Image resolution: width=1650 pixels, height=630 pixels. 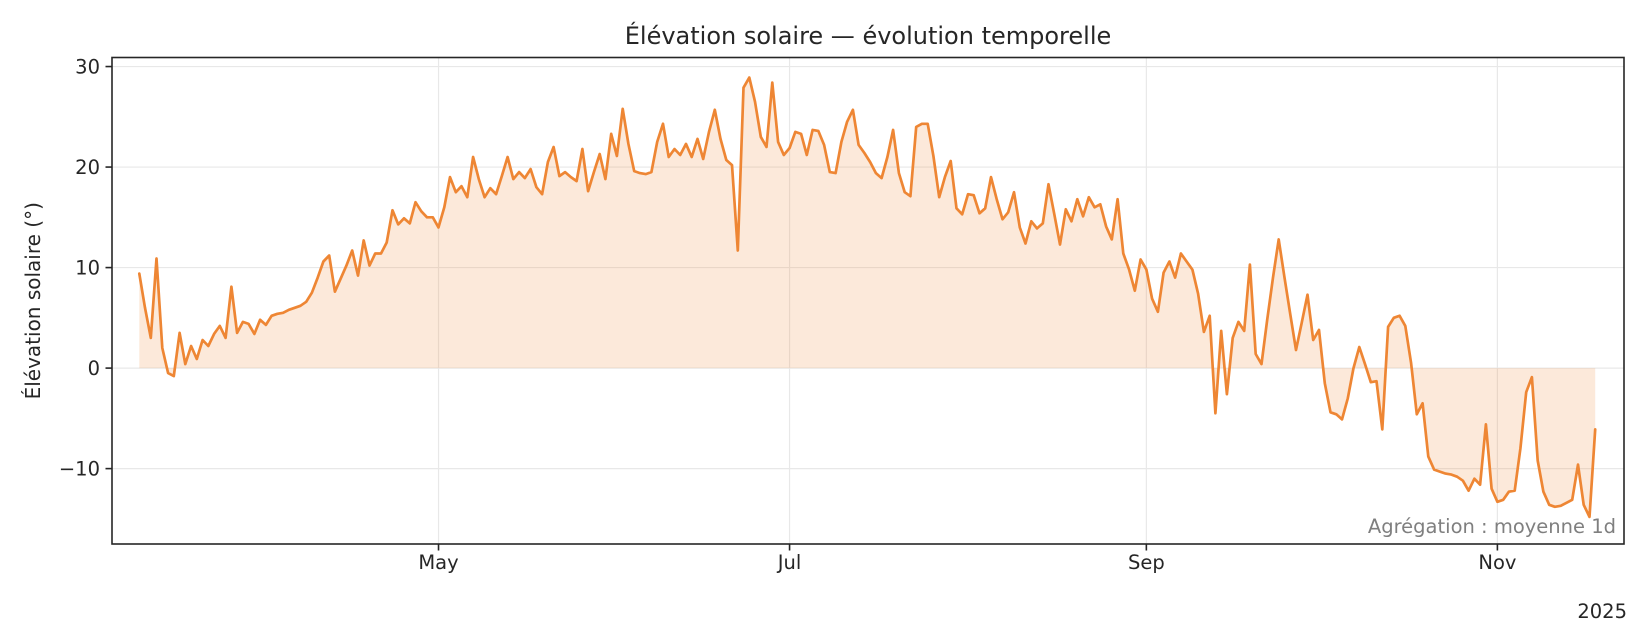 What do you see at coordinates (868, 35) in the screenshot?
I see `chart-title: Élévation solaire — évolution temporelle` at bounding box center [868, 35].